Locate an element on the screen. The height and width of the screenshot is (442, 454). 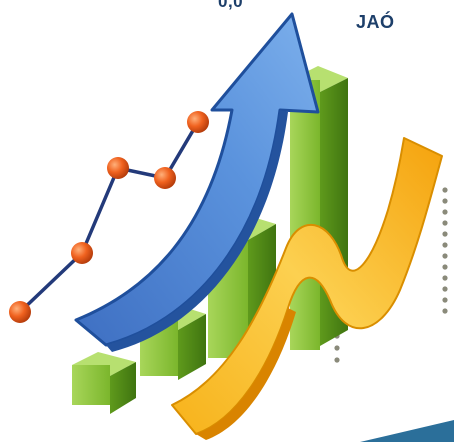
top-value-label: 0,0 is located at coordinates (231, 5).